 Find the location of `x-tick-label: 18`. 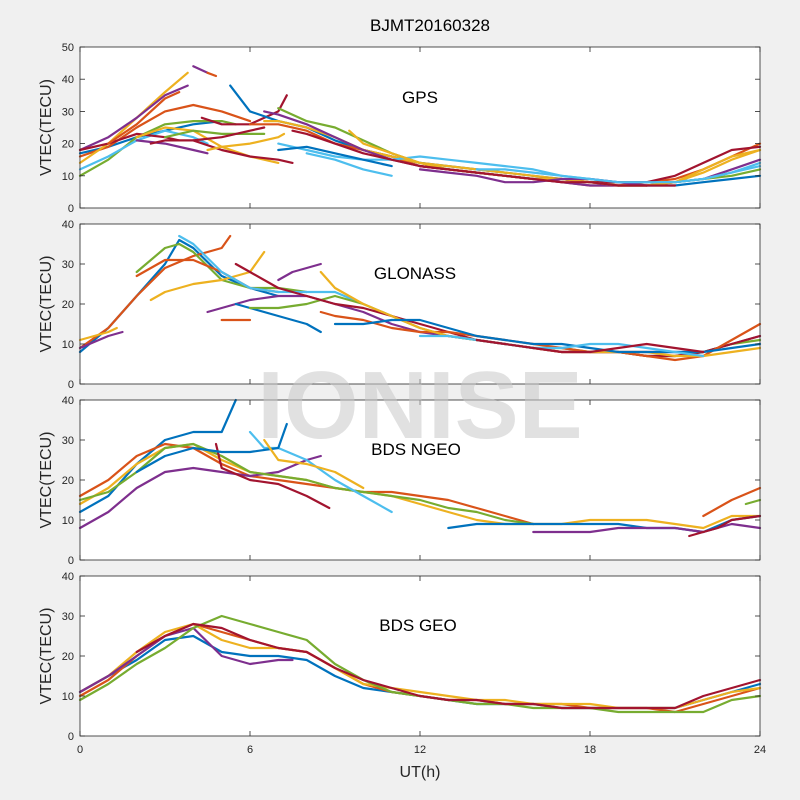

x-tick-label: 18 is located at coordinates (590, 750).